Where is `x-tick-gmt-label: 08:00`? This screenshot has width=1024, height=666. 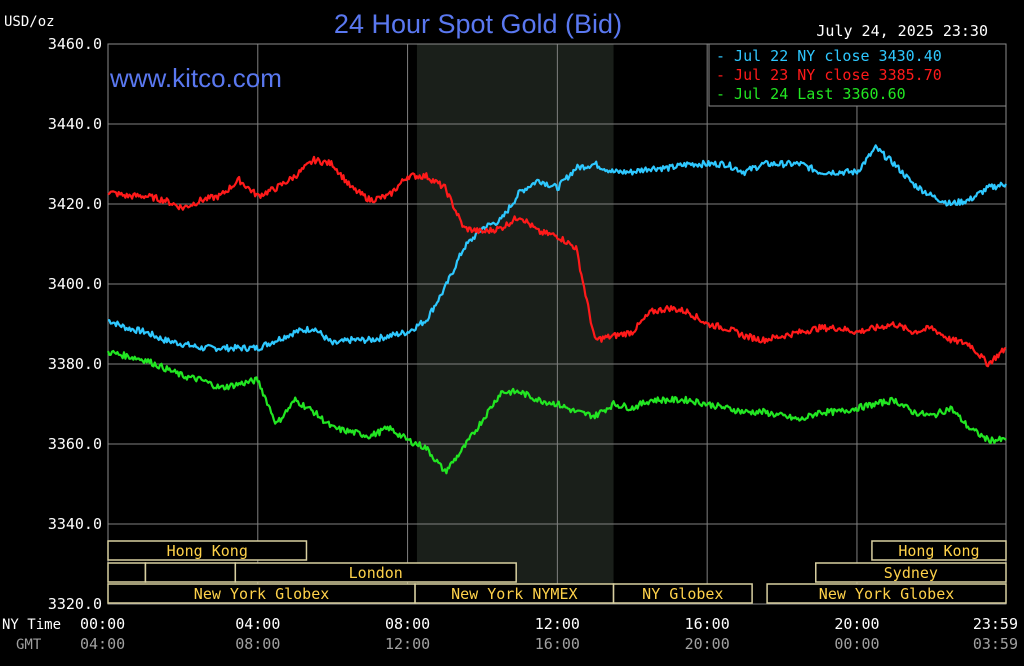
x-tick-gmt-label: 08:00 is located at coordinates (257, 644).